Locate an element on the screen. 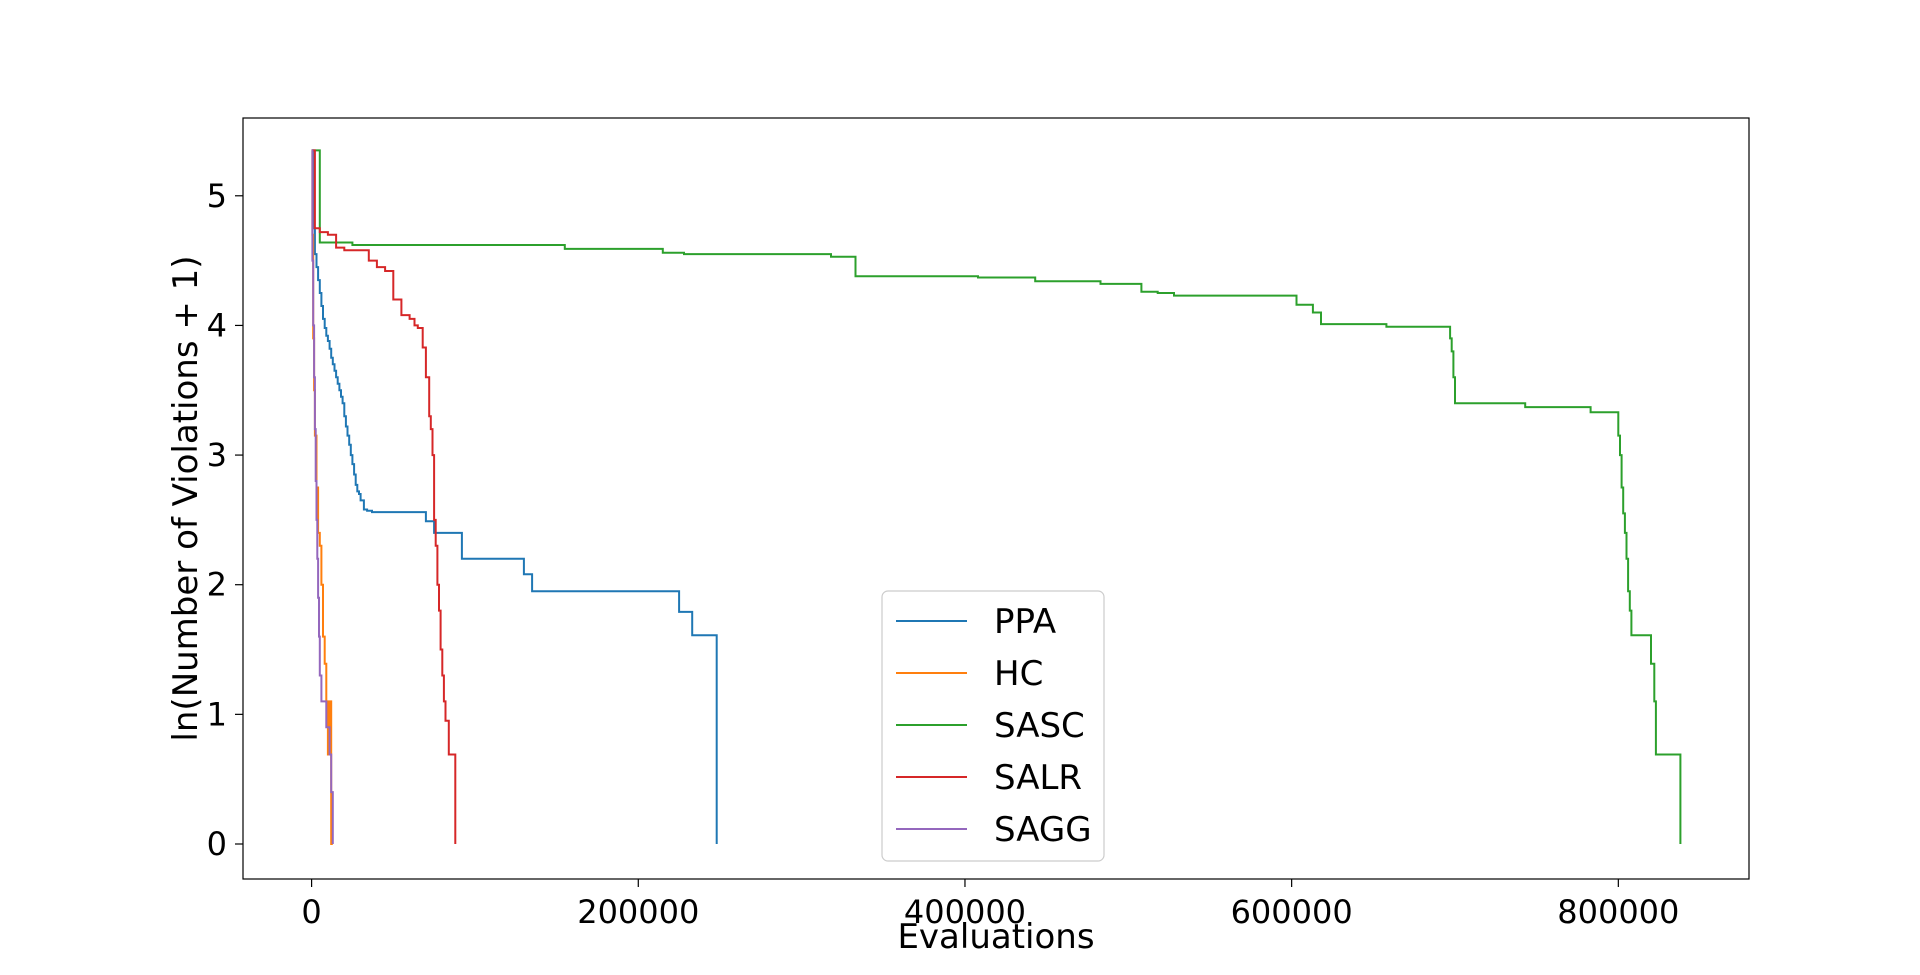 Image resolution: width=1920 pixels, height=975 pixels. legend-label-sasc: SASC is located at coordinates (1039, 726).